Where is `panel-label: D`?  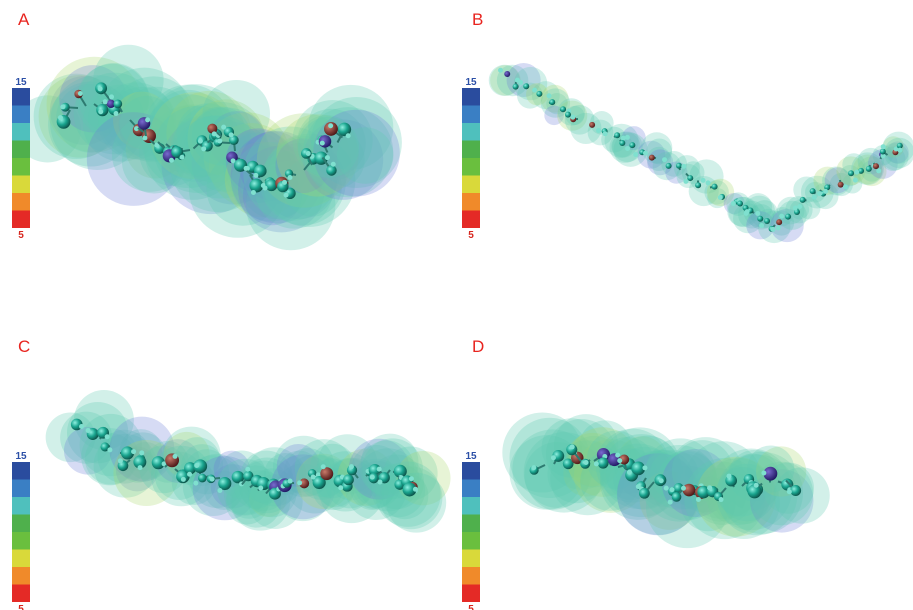 panel-label: D is located at coordinates (478, 346).